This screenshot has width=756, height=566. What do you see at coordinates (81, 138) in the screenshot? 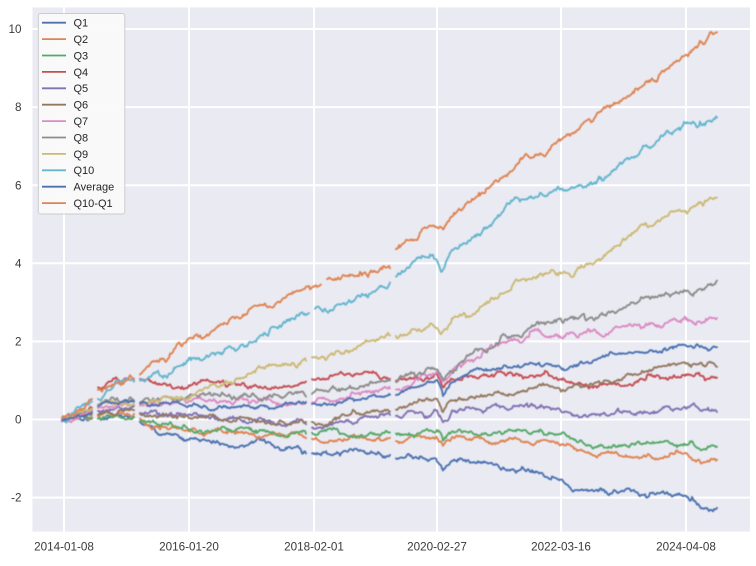
I see `svg-text: Q8` at bounding box center [81, 138].